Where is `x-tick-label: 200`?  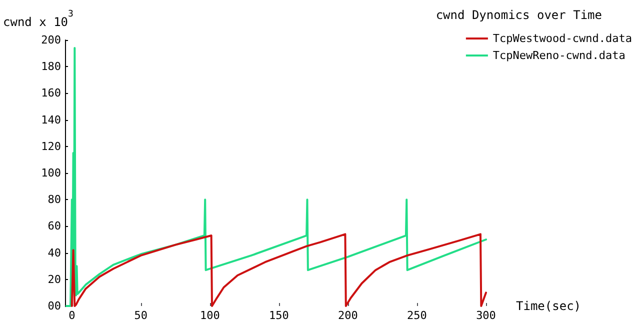 x-tick-label: 200 is located at coordinates (348, 315).